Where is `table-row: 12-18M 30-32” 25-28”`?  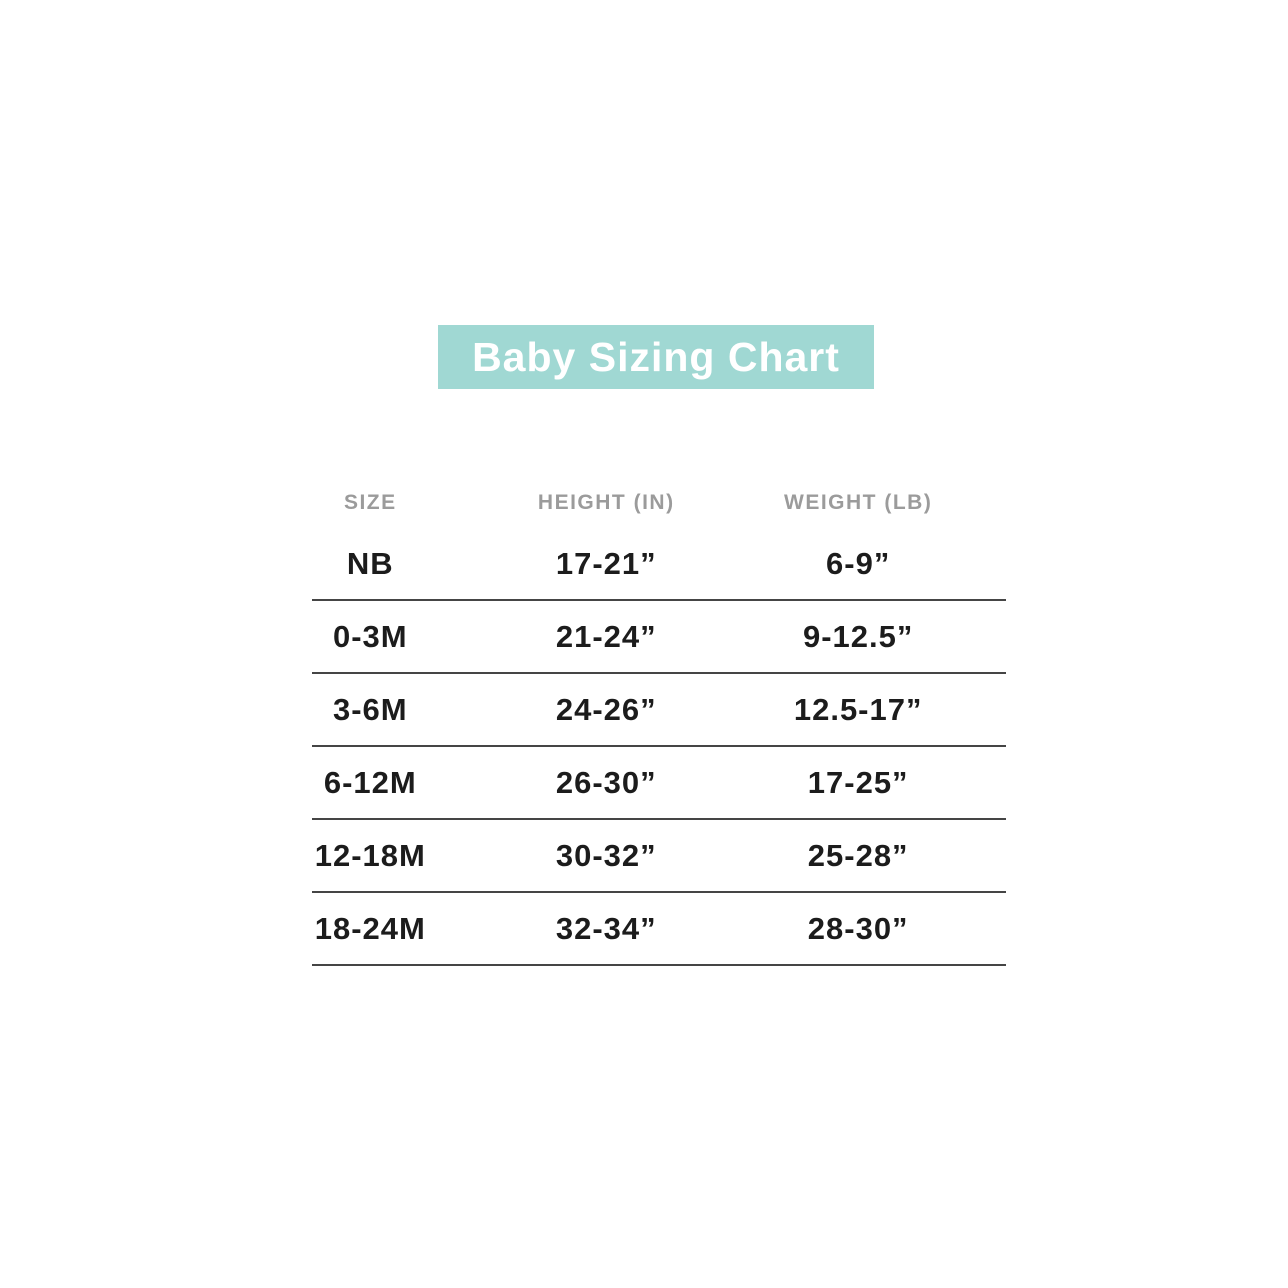 table-row: 12-18M 30-32” 25-28” is located at coordinates (659, 856).